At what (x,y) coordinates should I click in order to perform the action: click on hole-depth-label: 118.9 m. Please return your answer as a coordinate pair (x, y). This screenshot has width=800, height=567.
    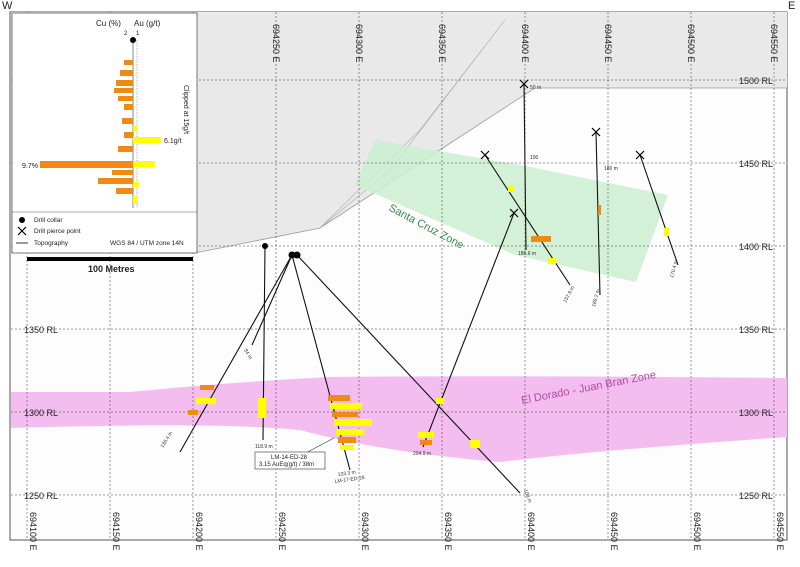
    Looking at the image, I should click on (264, 447).